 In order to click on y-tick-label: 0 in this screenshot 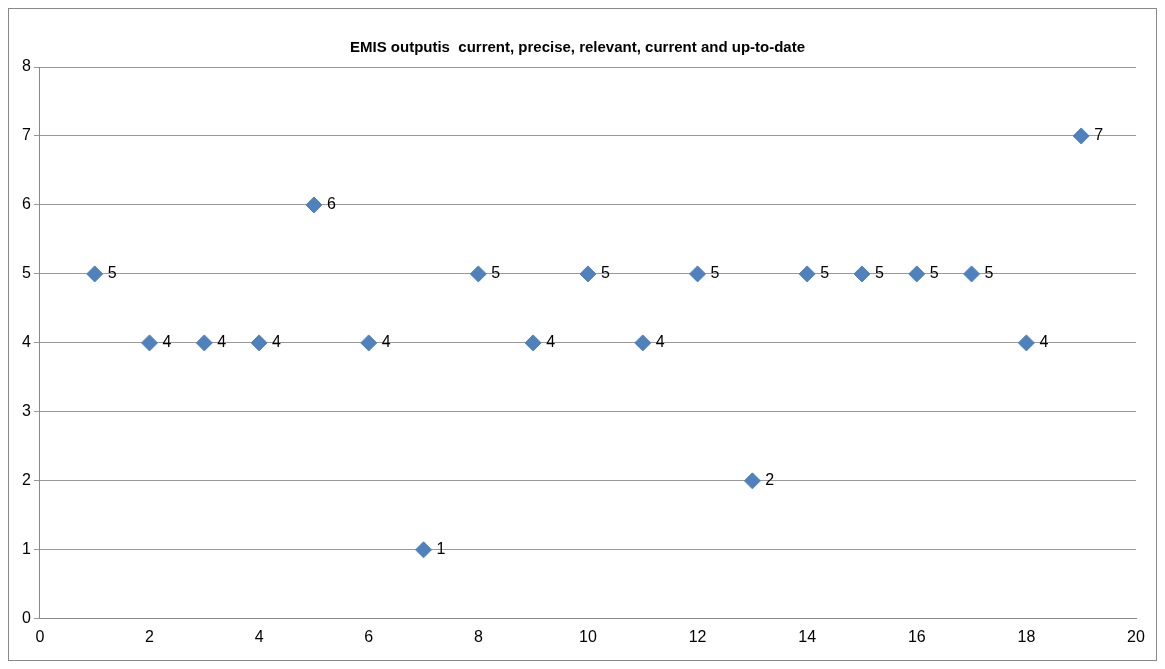, I will do `click(26, 618)`.